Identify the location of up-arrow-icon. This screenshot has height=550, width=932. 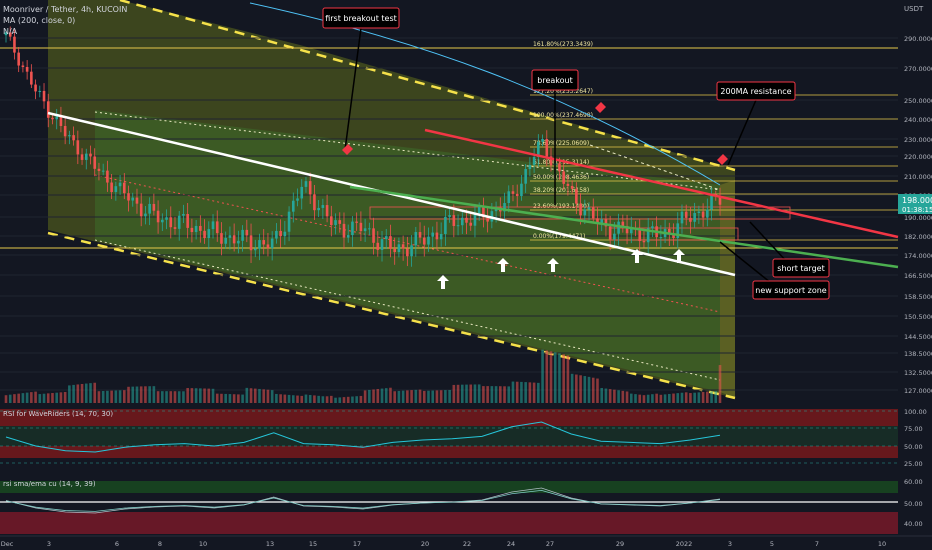
(443, 282).